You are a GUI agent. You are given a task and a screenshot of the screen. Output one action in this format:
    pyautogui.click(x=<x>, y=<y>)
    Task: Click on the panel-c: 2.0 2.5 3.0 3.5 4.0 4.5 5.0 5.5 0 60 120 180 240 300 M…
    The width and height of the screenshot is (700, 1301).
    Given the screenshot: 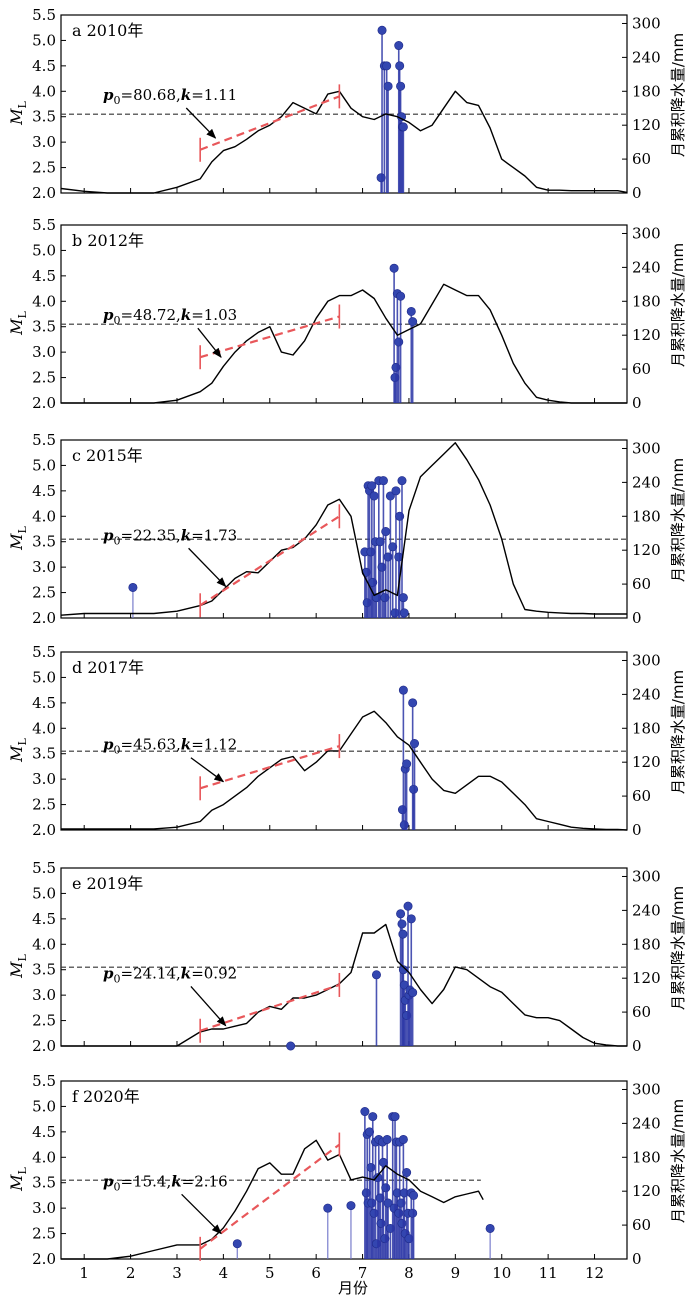 What is the action you would take?
    pyautogui.click(x=347, y=529)
    